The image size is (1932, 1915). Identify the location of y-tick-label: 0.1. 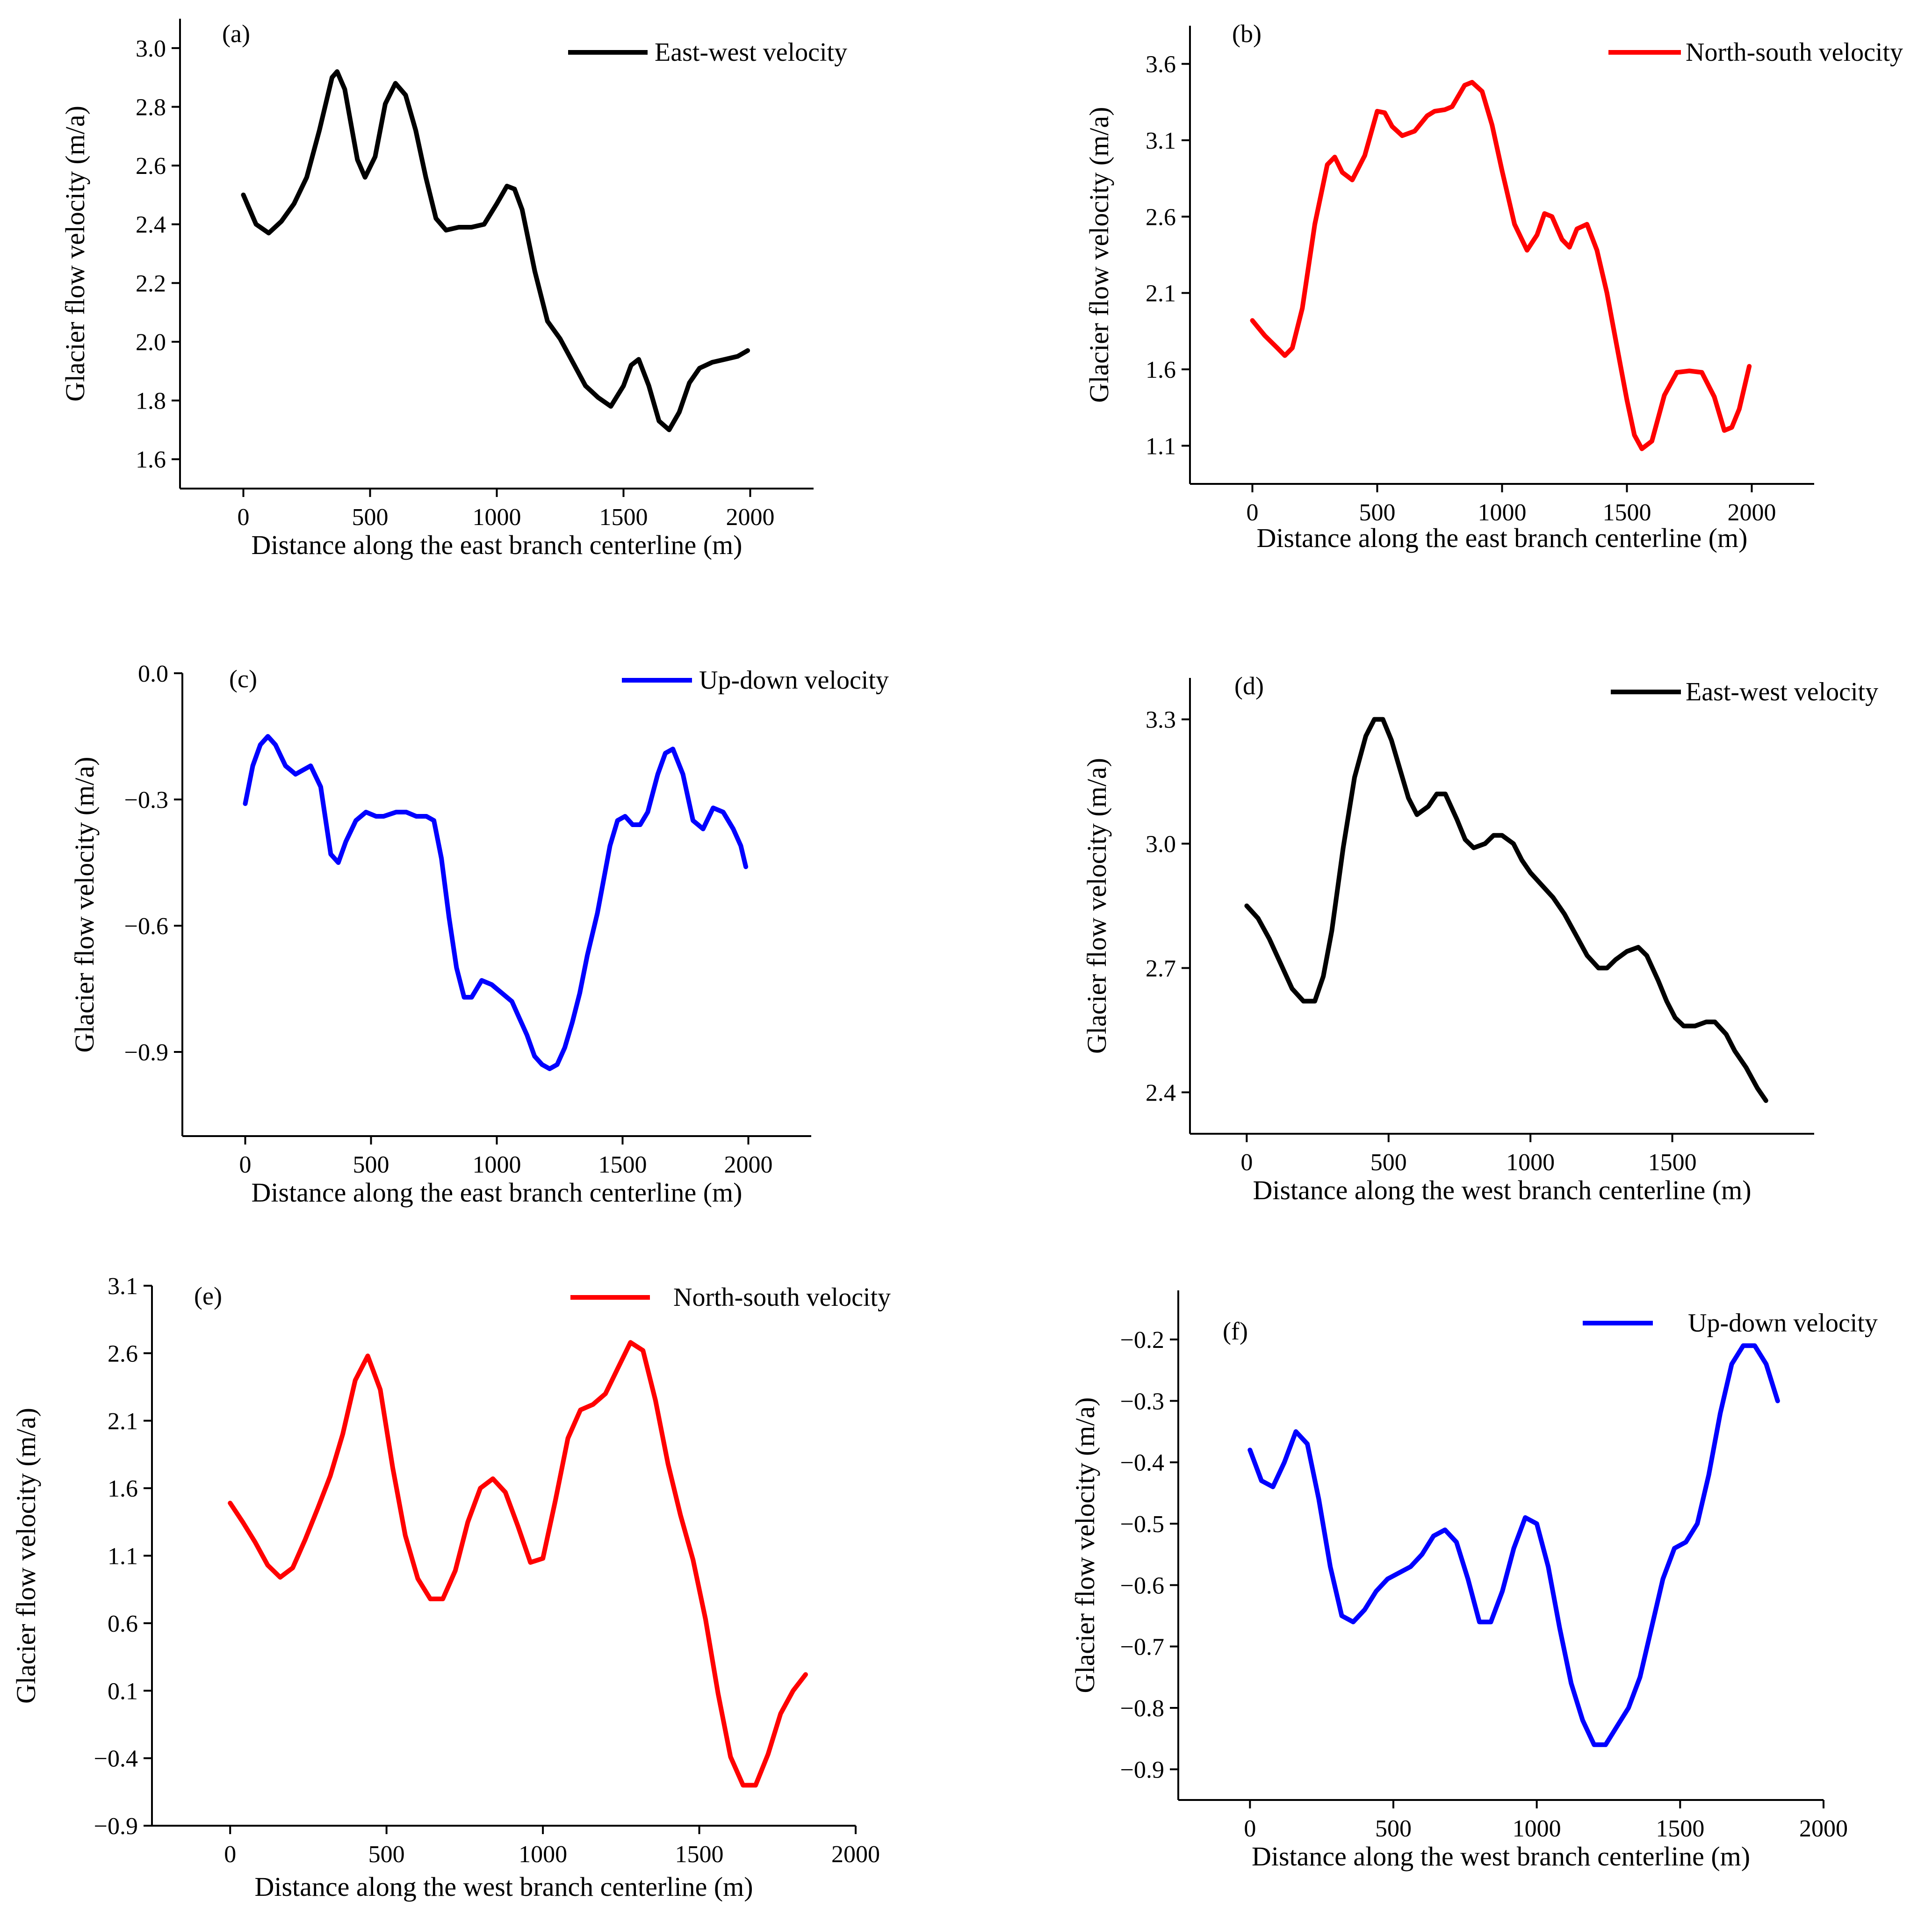
(123, 1691).